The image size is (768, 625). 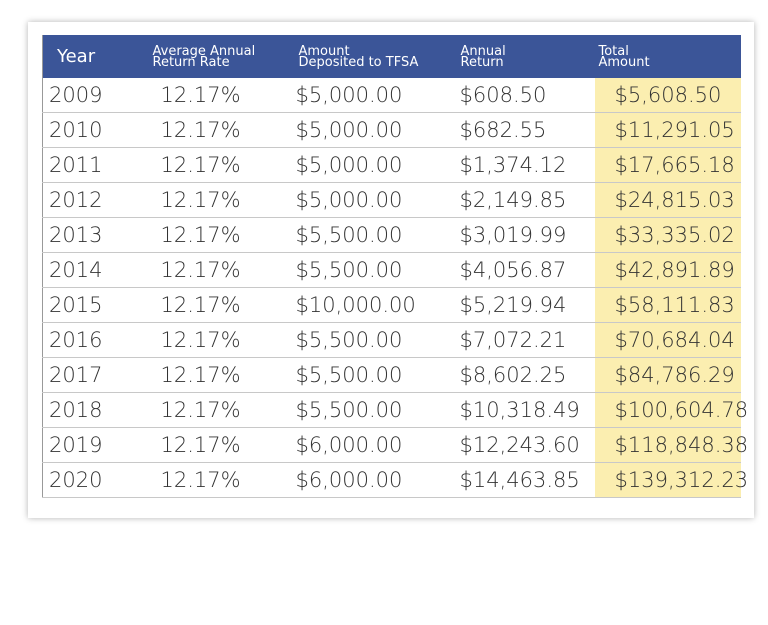 What do you see at coordinates (371, 305) in the screenshot?
I see `table-cell: $10,000.00` at bounding box center [371, 305].